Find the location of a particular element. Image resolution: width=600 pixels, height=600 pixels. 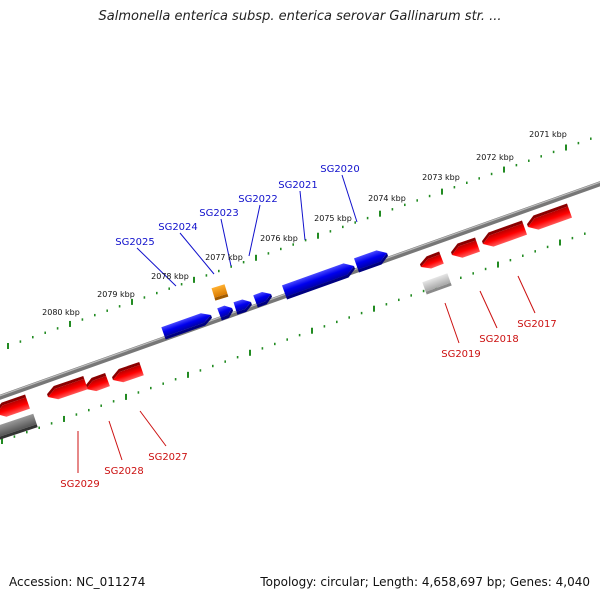

kbp-label: 2073 kbp is located at coordinates (441, 177).